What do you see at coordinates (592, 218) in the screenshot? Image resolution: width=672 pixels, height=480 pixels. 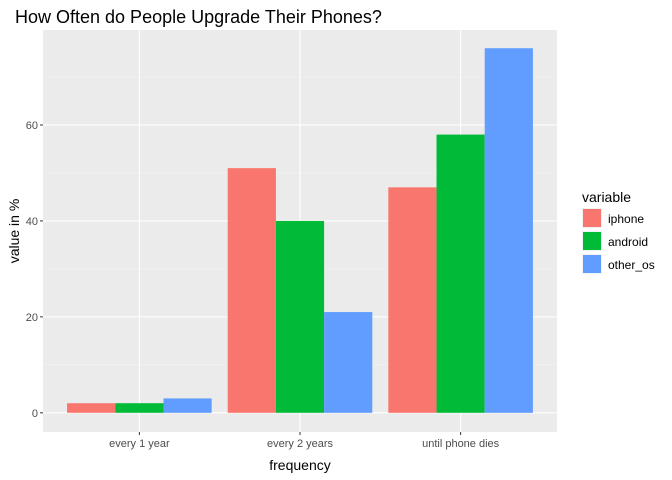 I see `legend-swatch-iphone` at bounding box center [592, 218].